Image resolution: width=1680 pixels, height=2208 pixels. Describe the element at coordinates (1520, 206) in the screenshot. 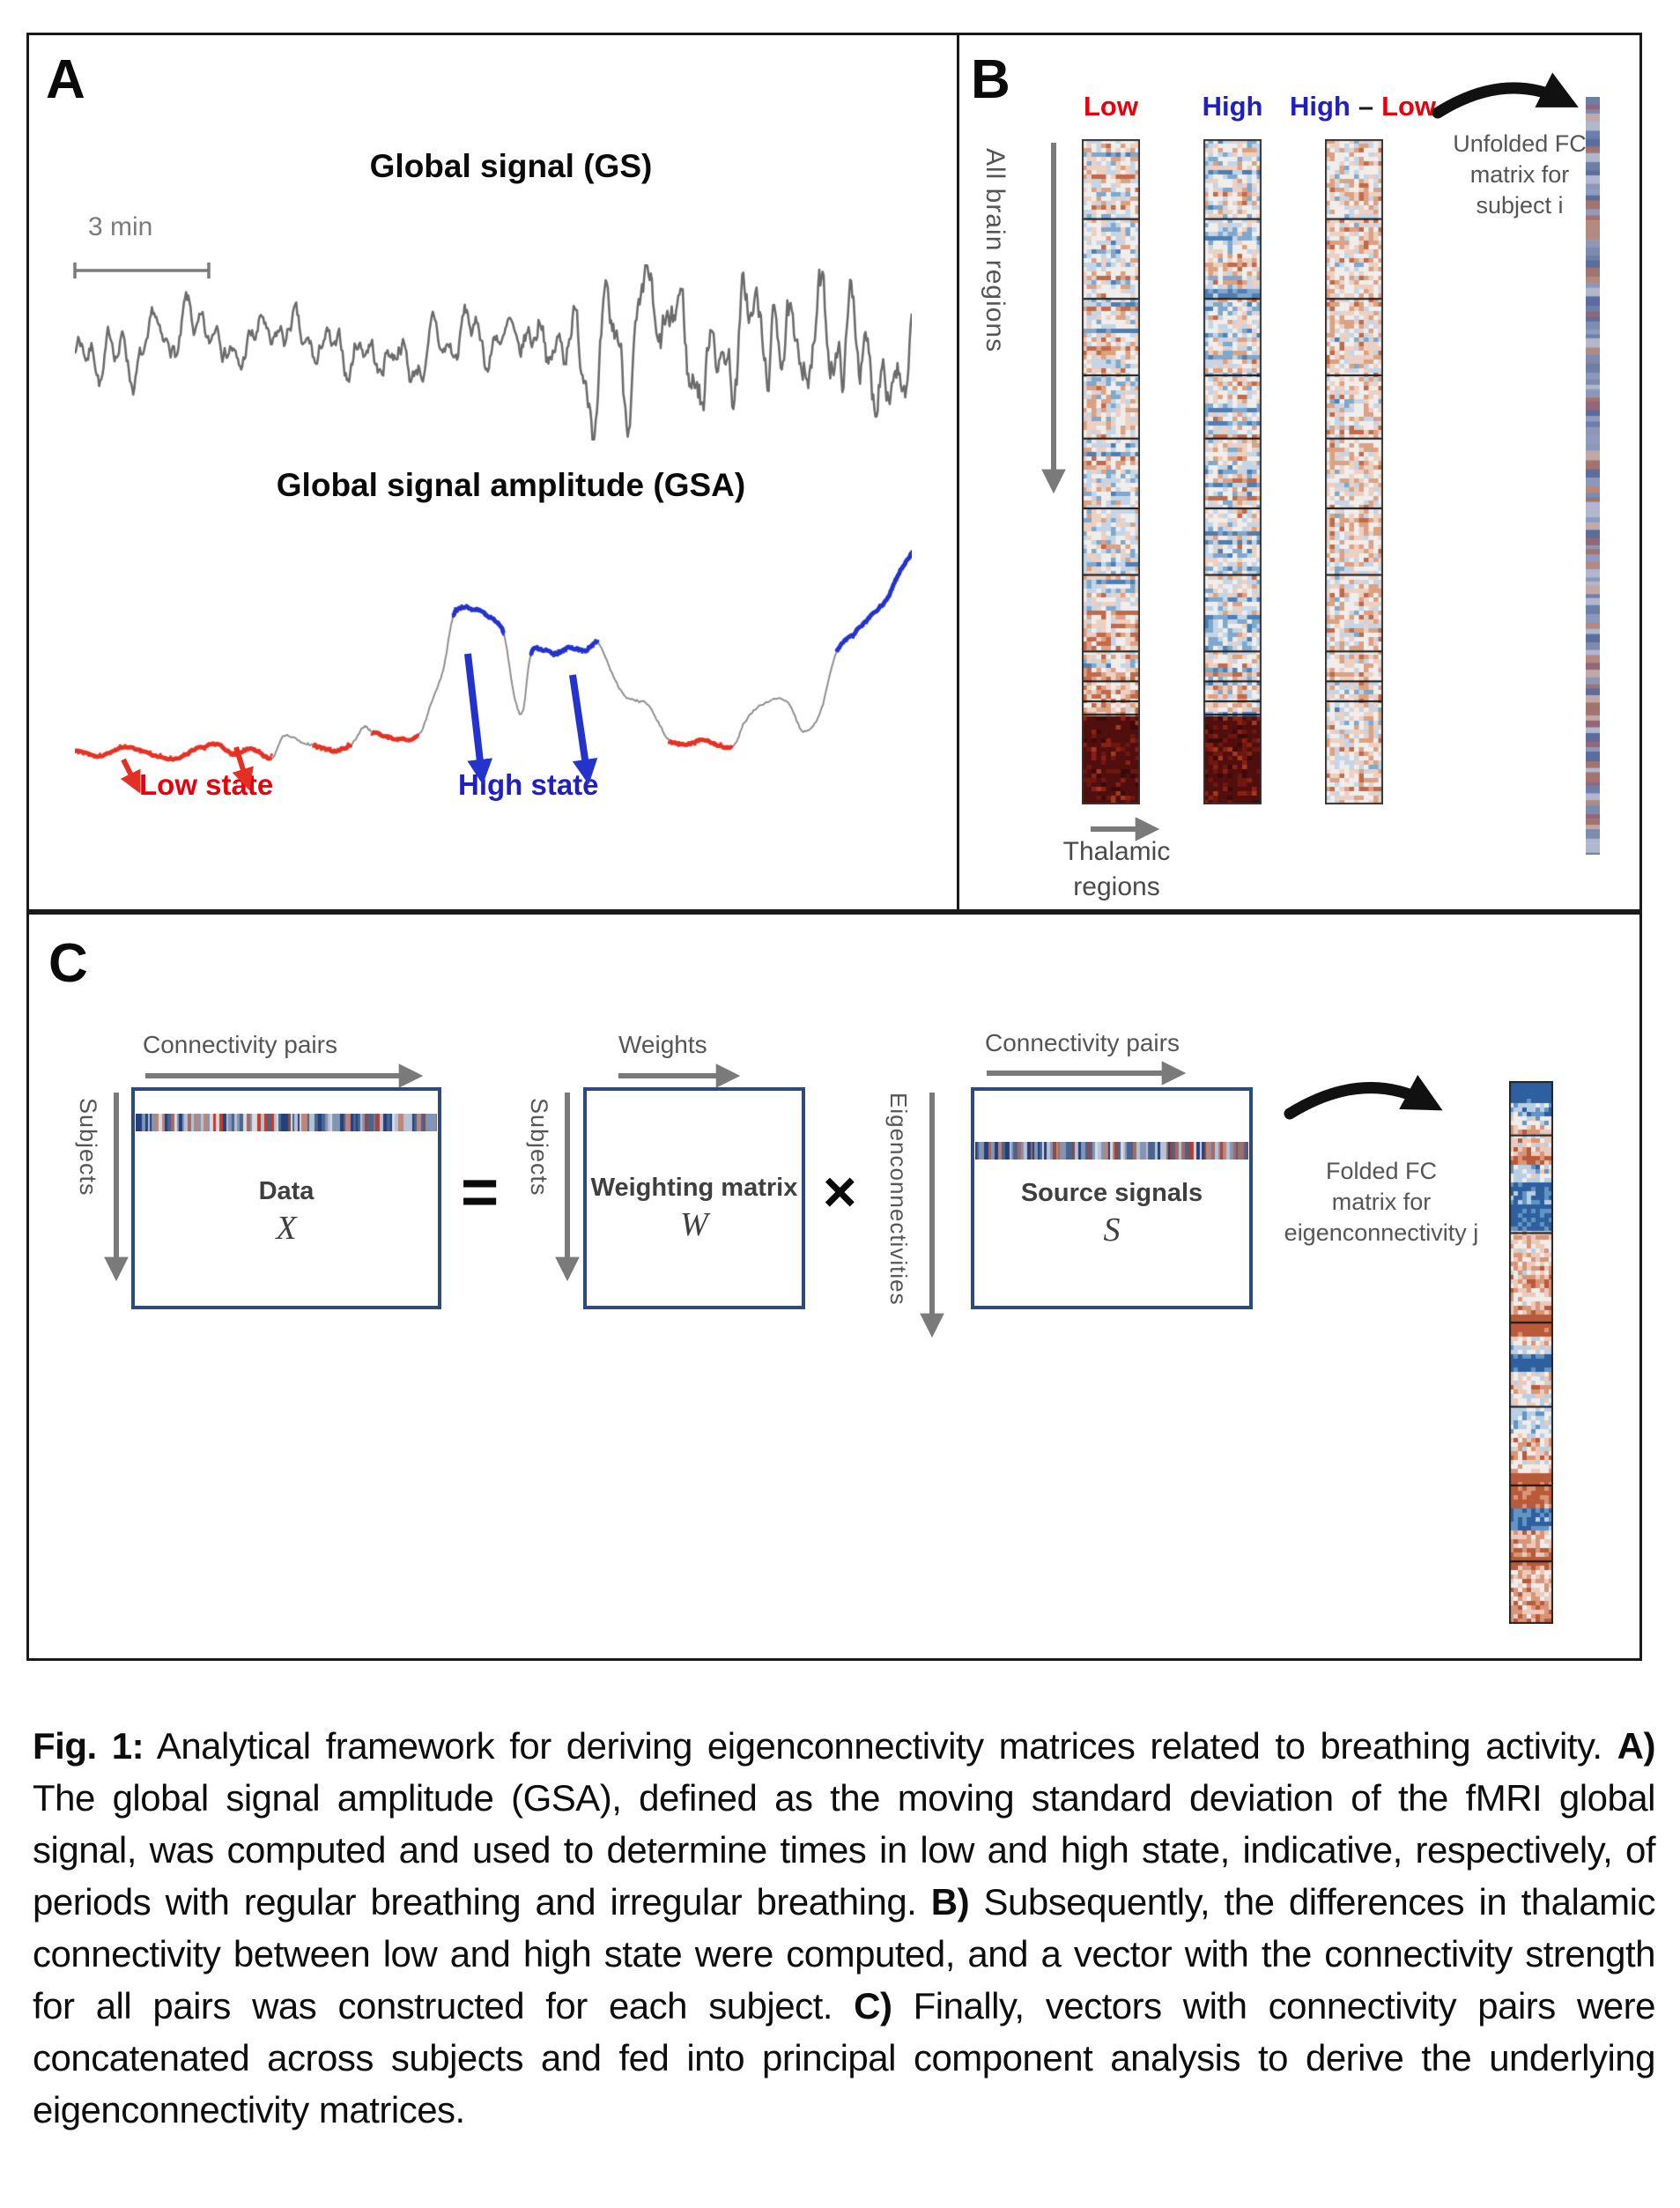

I see `unfolded-fc-note-line3: subject i` at that location.